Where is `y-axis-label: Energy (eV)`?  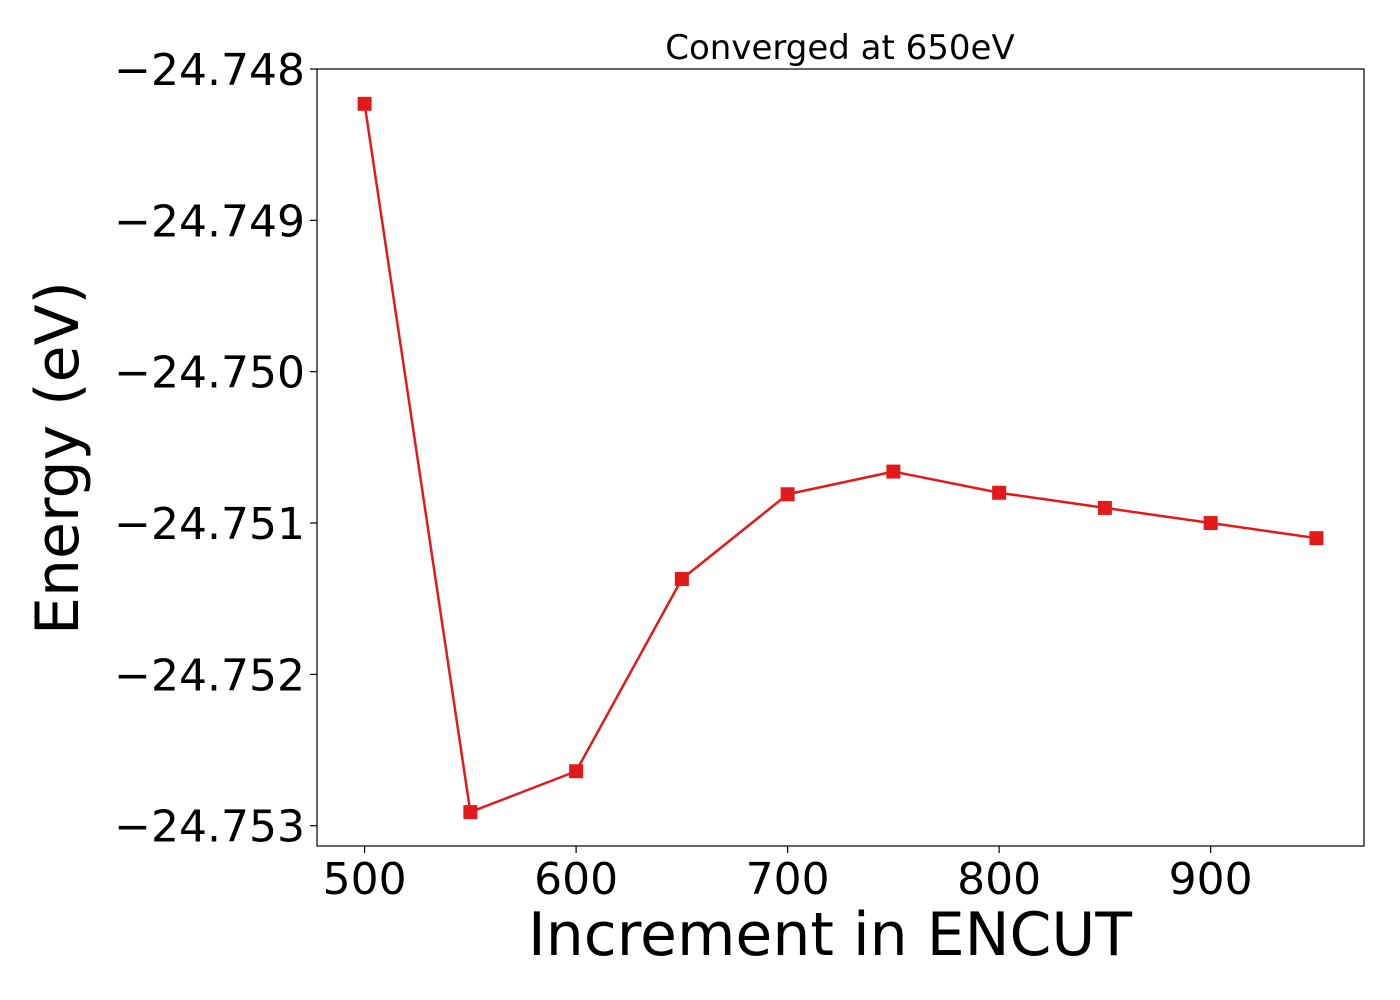
y-axis-label: Energy (eV) is located at coordinates (58, 458).